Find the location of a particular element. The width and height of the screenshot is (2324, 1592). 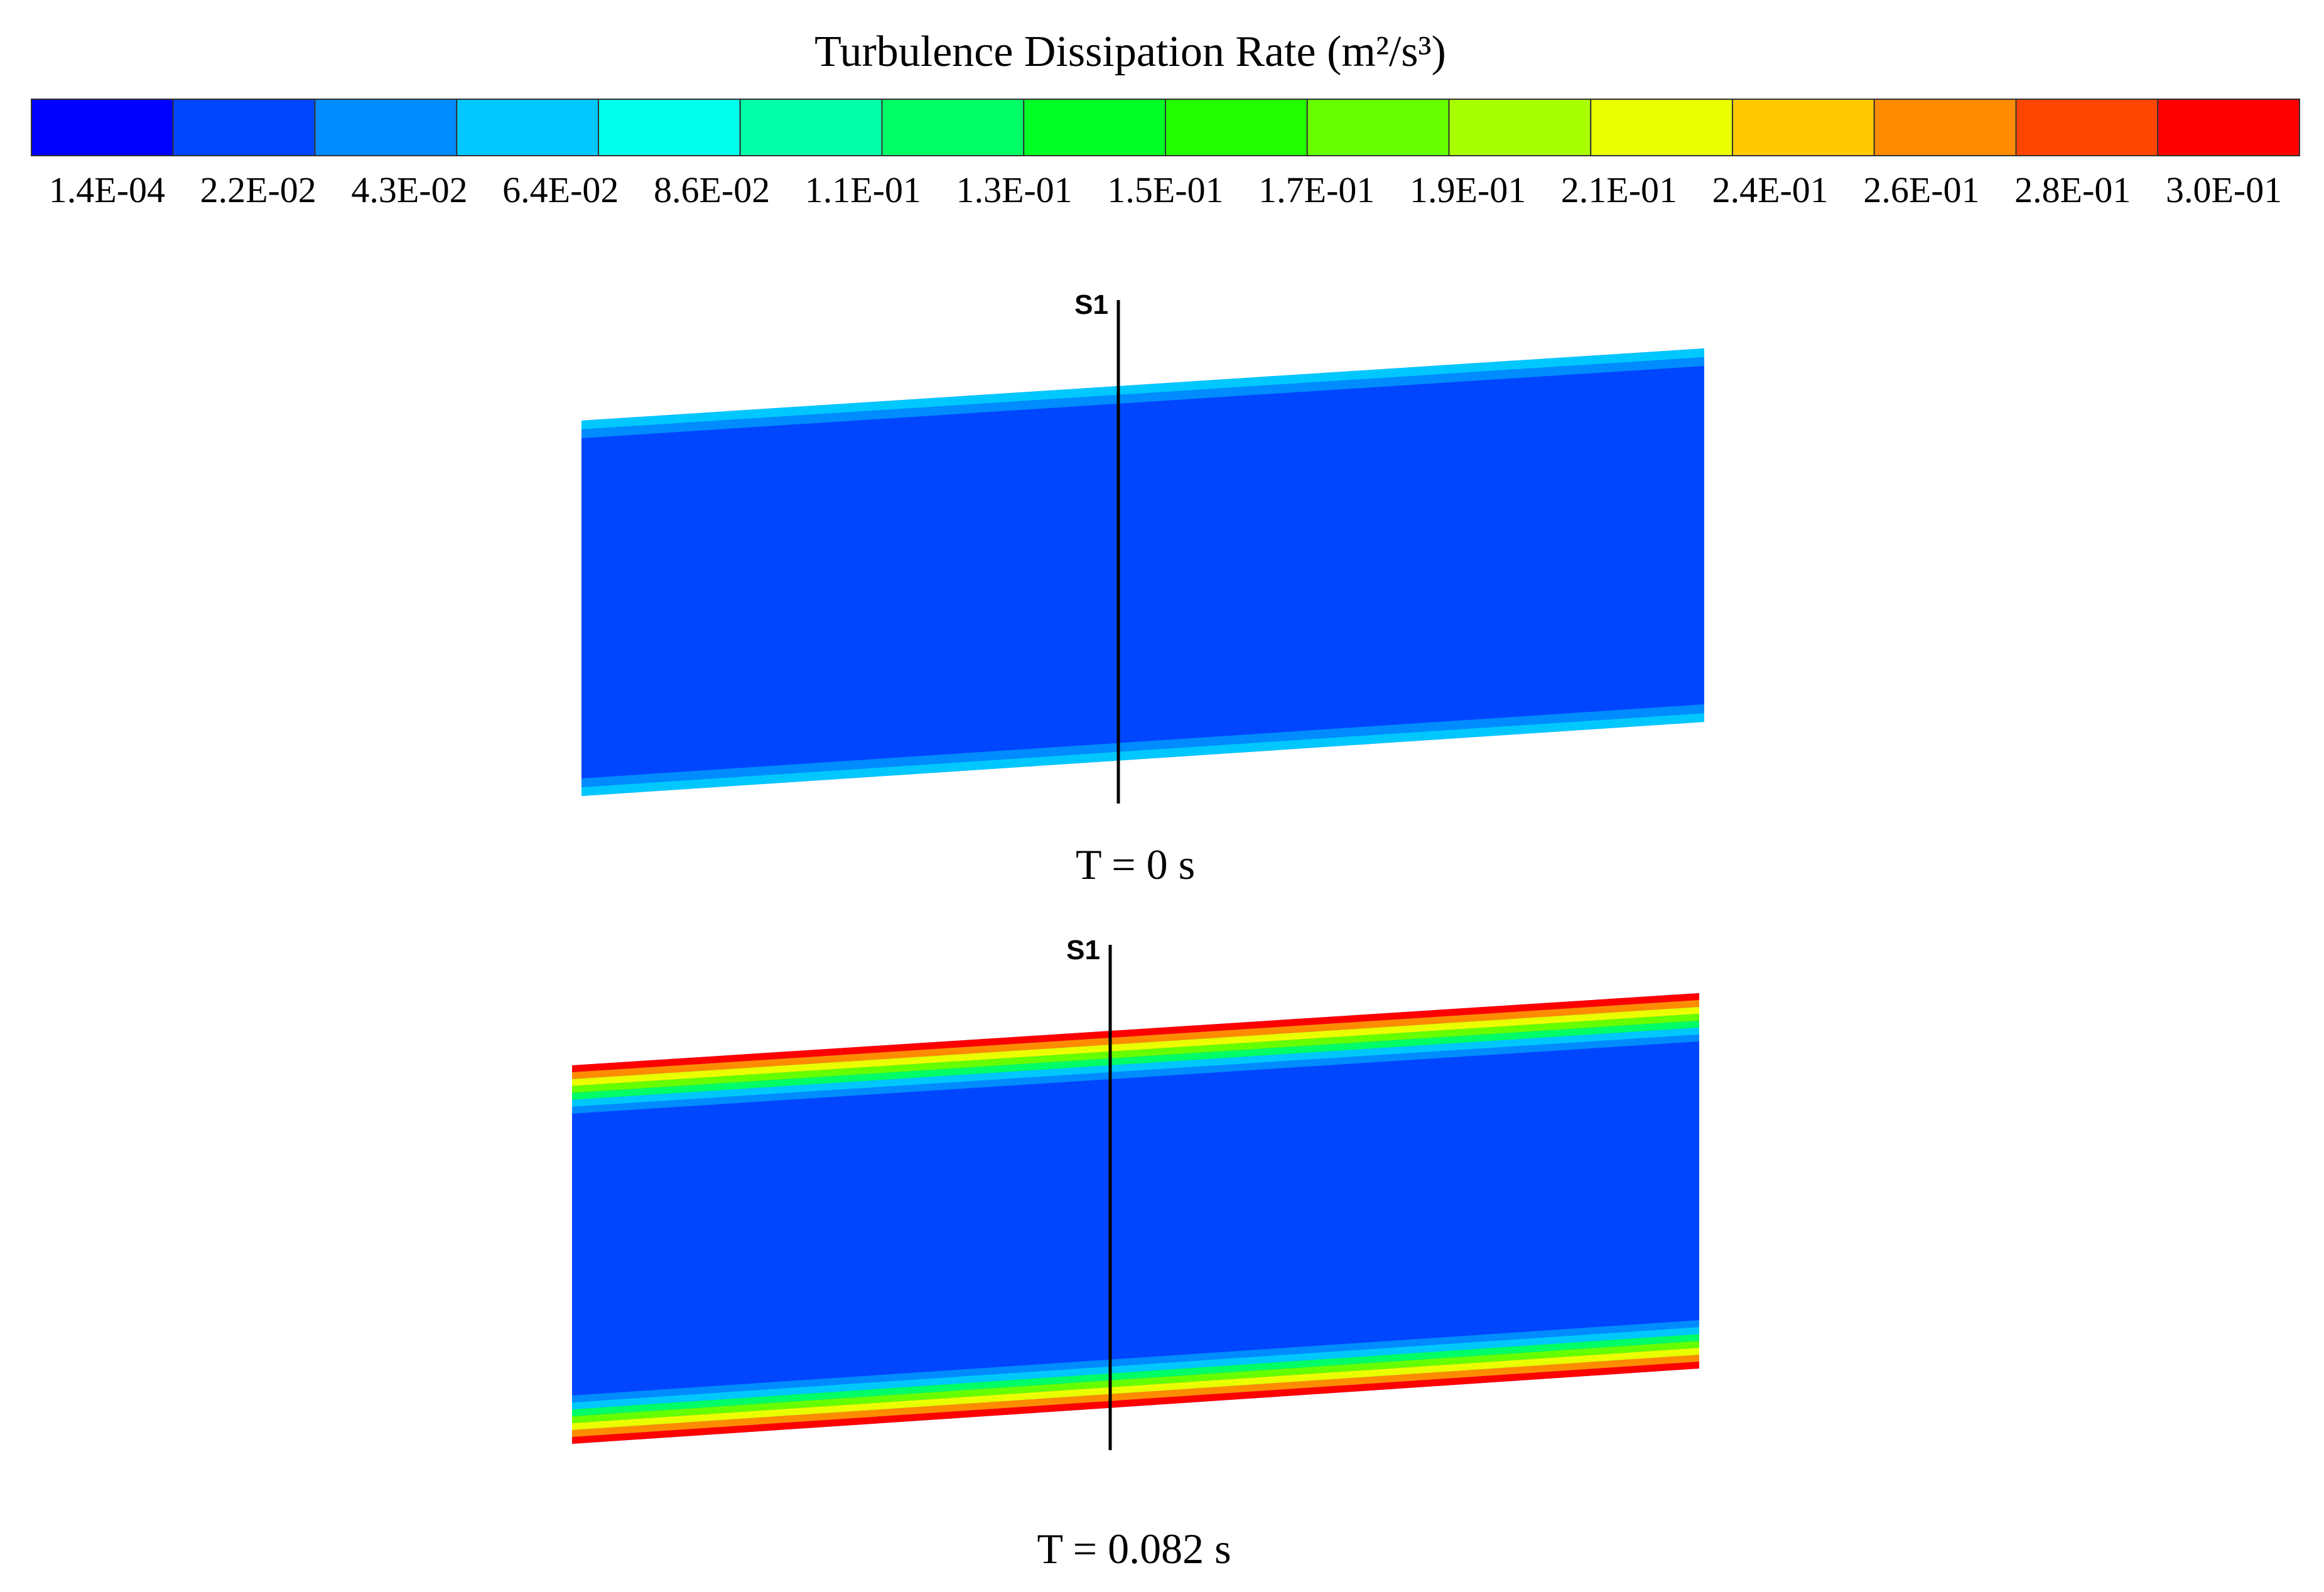

colorbar-tick-label: 2.2E-02 is located at coordinates (258, 189).